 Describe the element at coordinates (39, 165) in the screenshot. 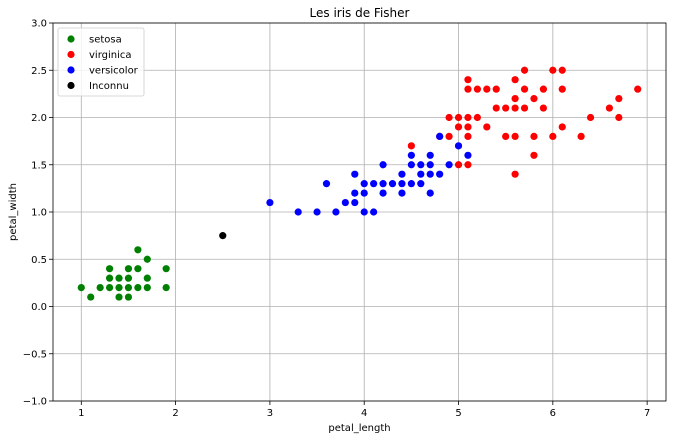

I see `y-tick-label: 1.5` at that location.